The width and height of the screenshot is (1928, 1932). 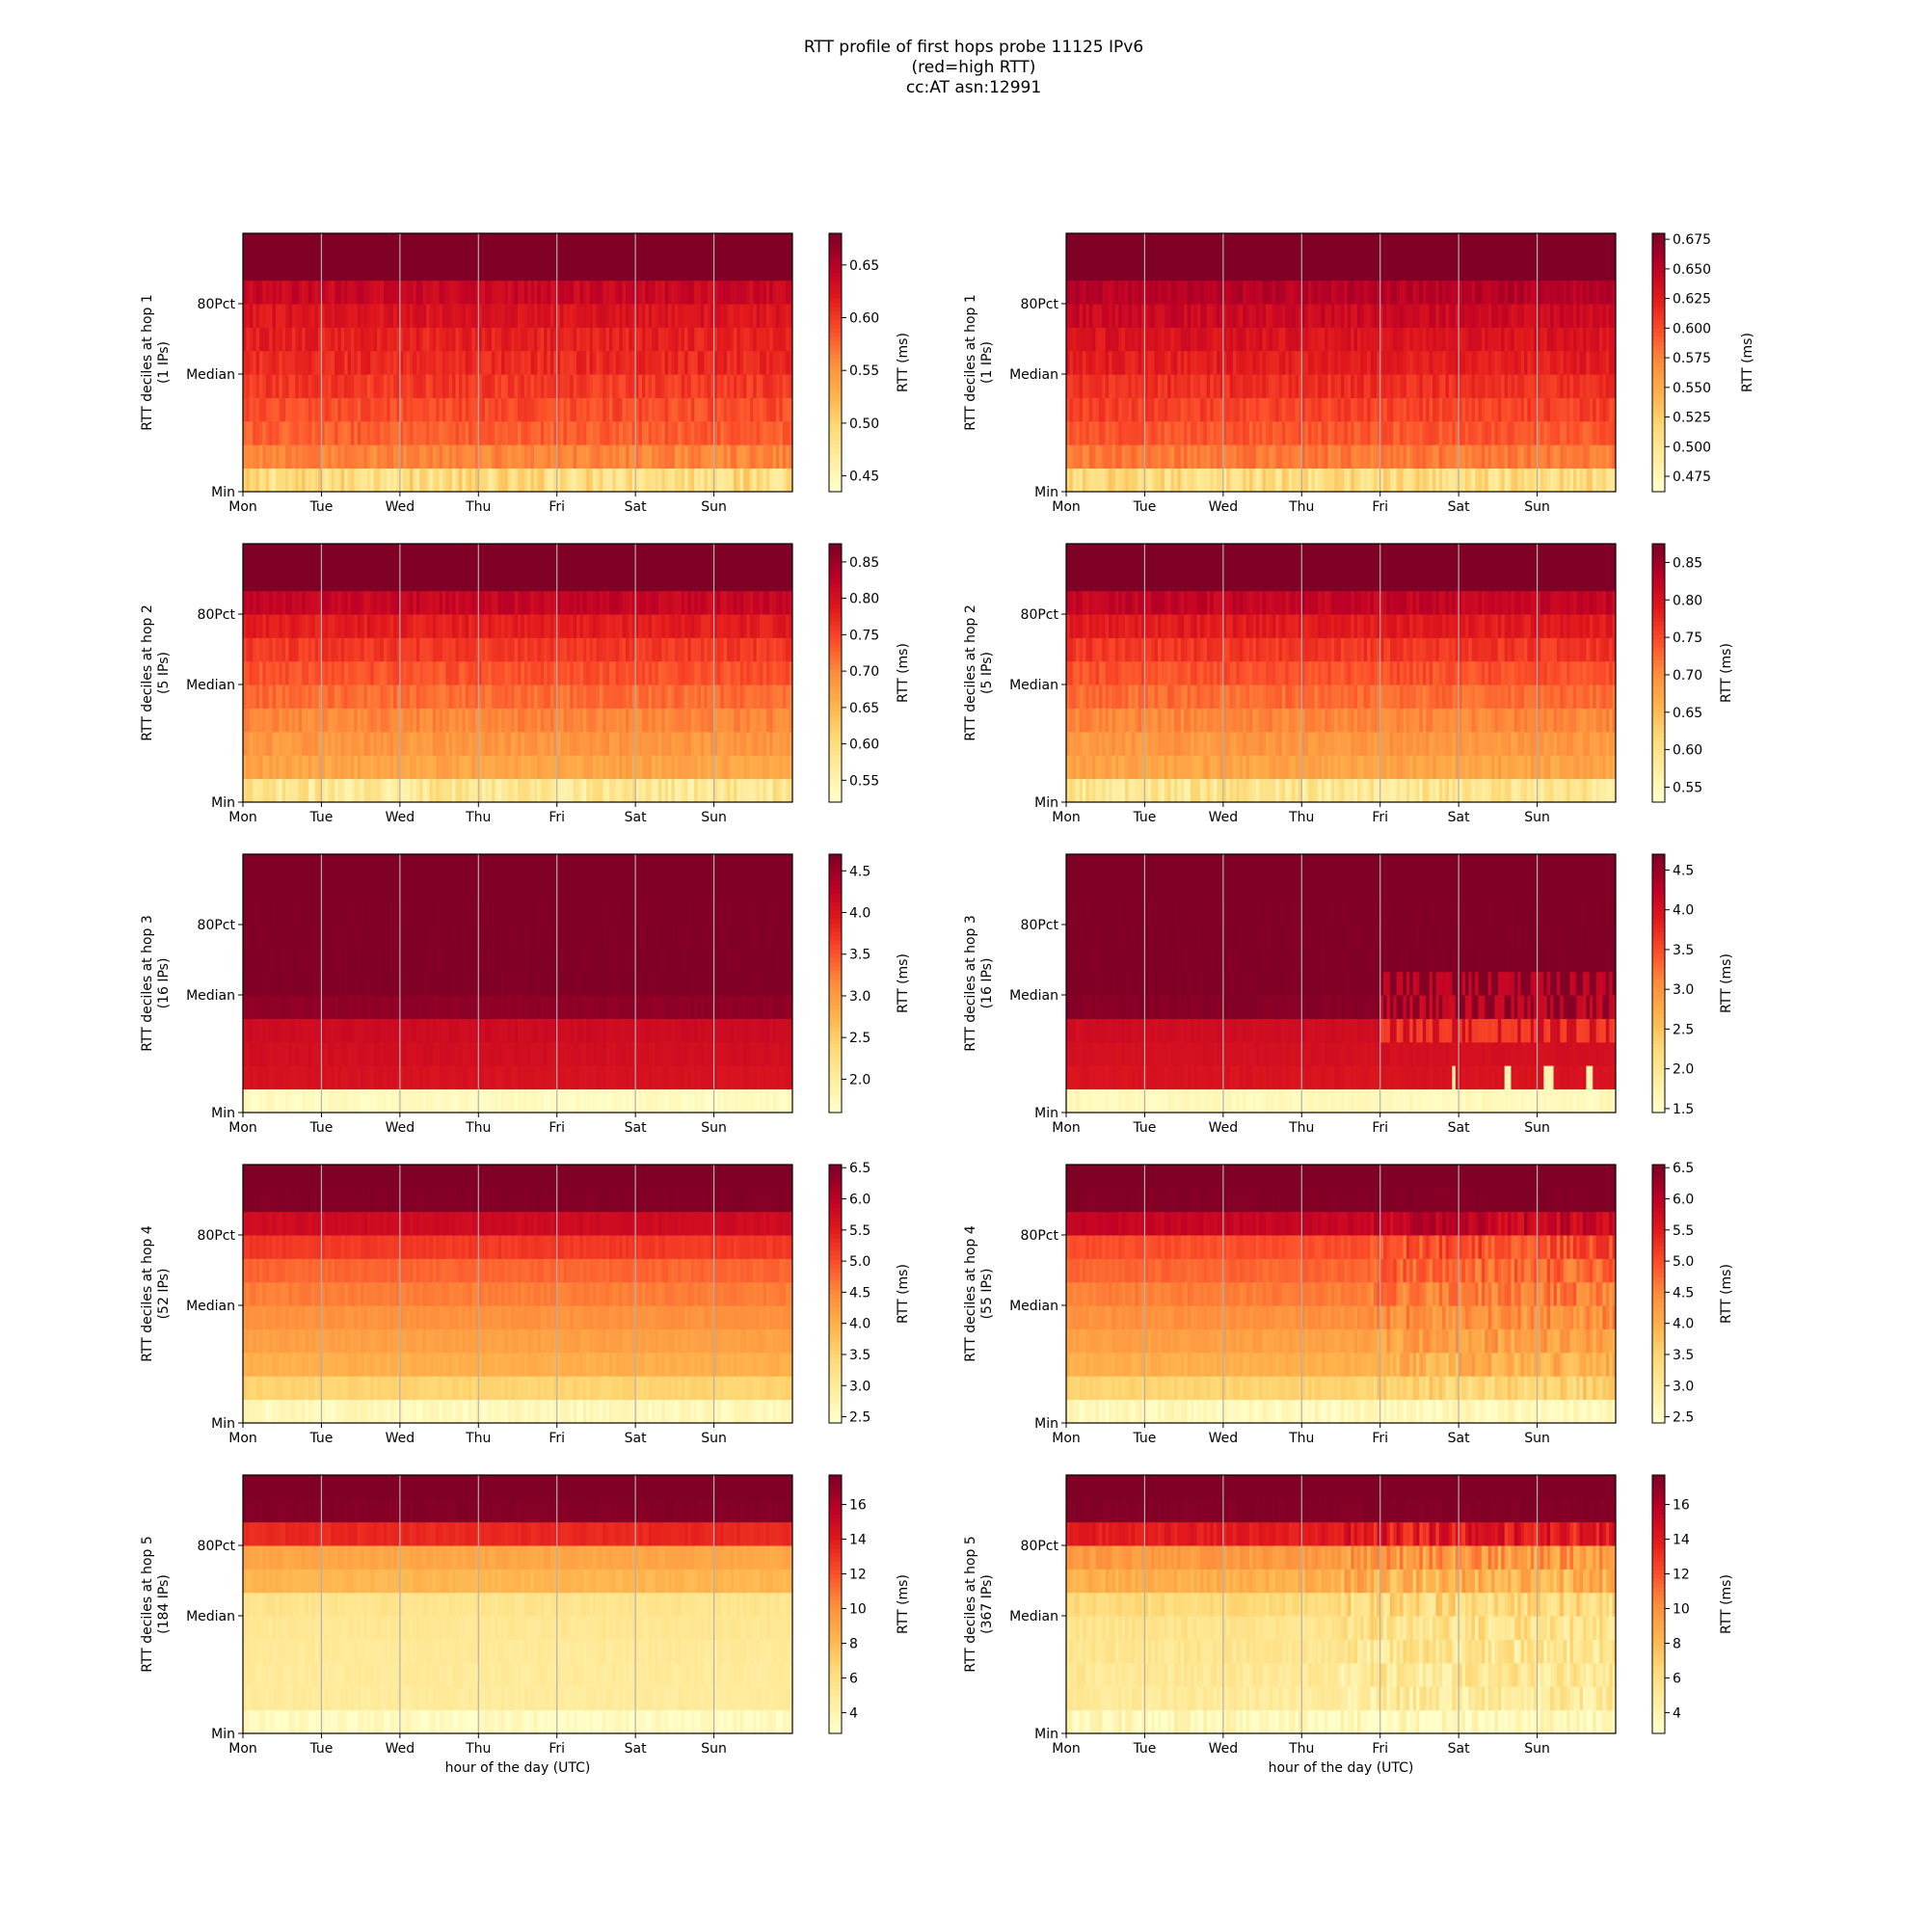 I want to click on colorbar-tick-label: 0.500, so click(x=1692, y=448).